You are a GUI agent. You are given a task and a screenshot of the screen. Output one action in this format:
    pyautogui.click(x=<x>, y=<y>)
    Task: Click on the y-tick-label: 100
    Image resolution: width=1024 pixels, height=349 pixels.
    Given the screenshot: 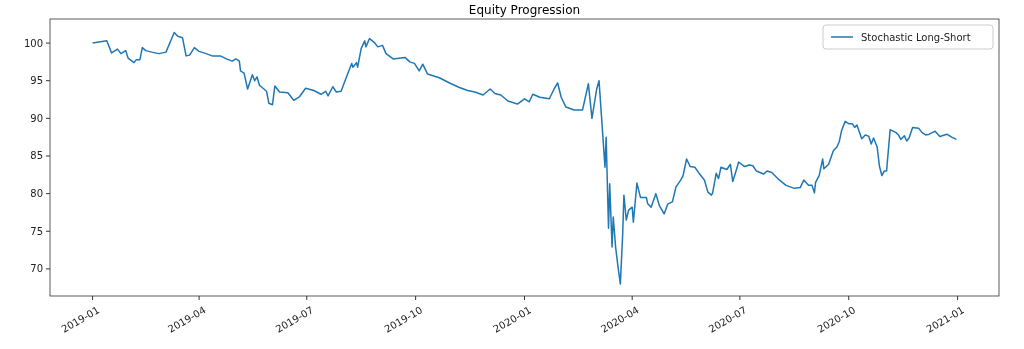 What is the action you would take?
    pyautogui.click(x=33, y=43)
    